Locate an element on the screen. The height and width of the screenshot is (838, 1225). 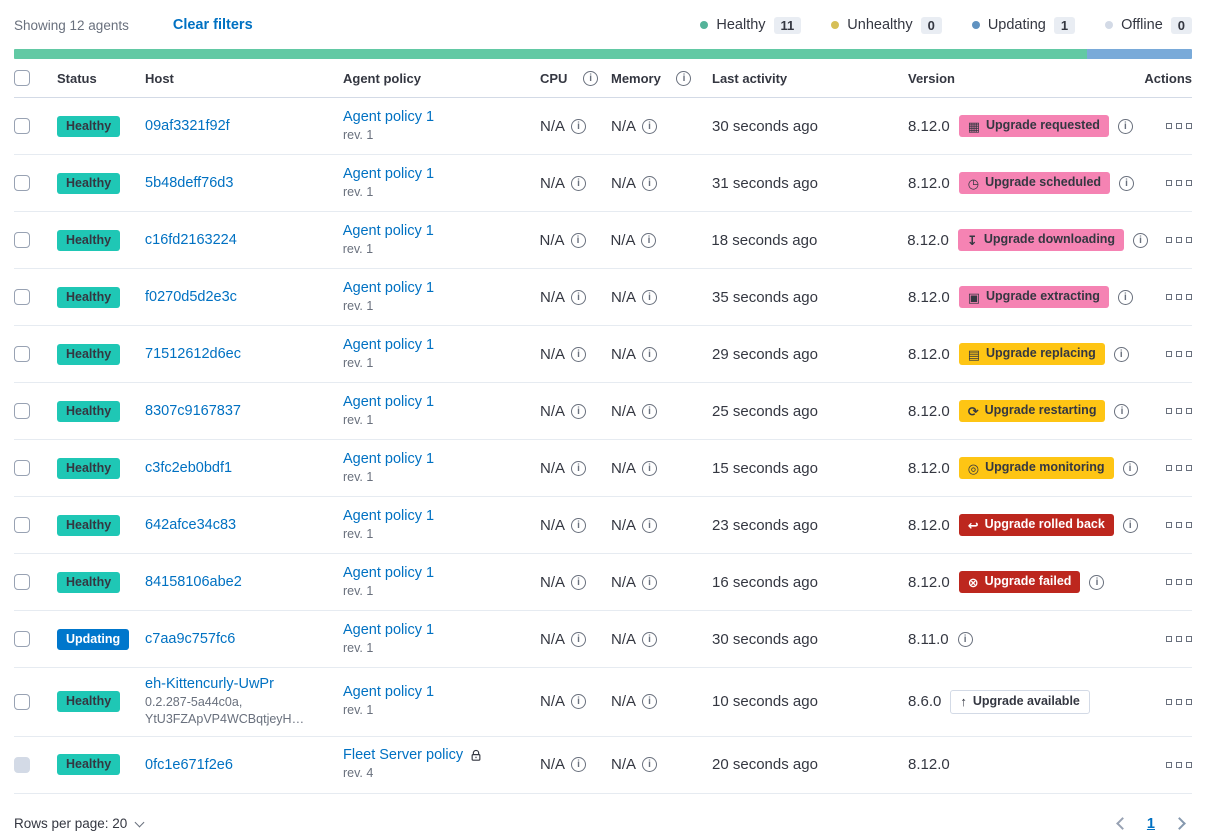
rows-per-page-button: Rows per page: 20 is located at coordinates (79, 823).